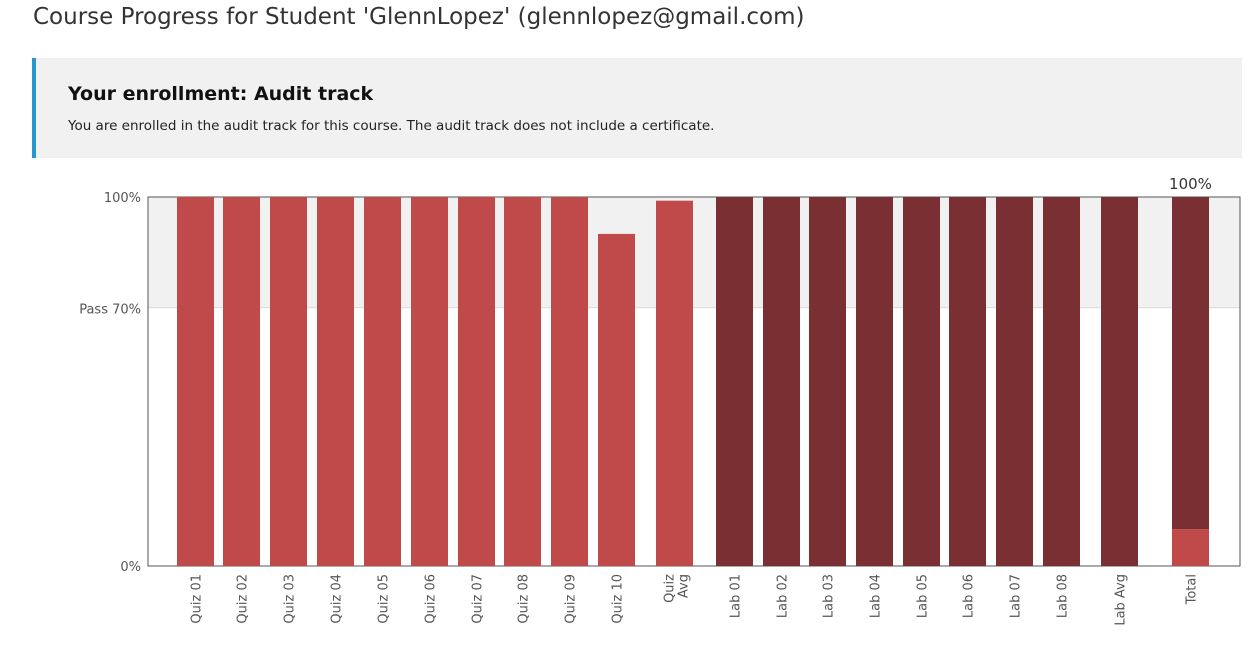 This screenshot has width=1253, height=654. Describe the element at coordinates (1119, 381) in the screenshot. I see `bar-lab-avg` at that location.